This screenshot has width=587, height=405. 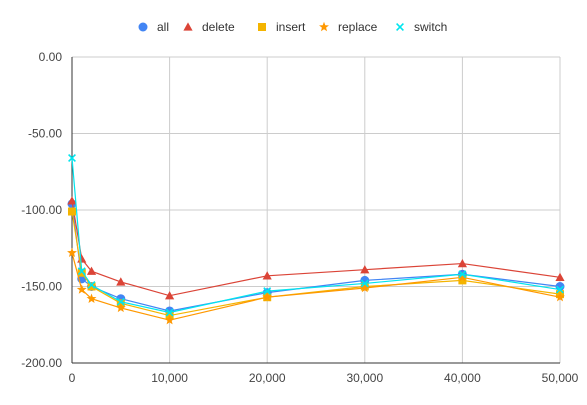 I want to click on legend-marker-circle, so click(x=143, y=27).